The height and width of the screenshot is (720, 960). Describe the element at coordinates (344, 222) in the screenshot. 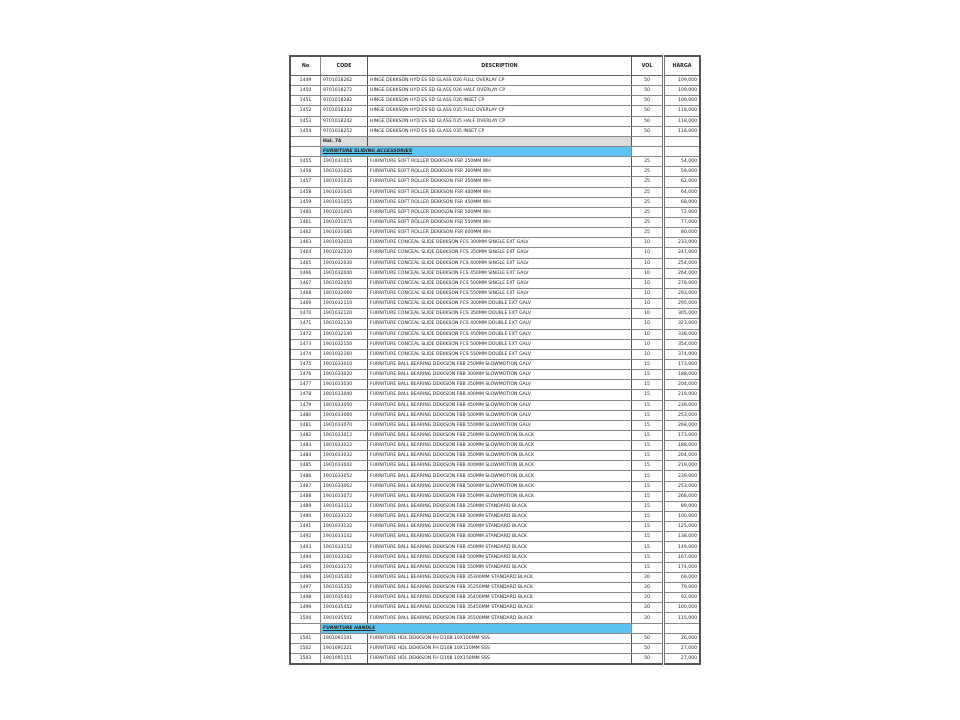

I see `cell-code: 1901031075` at that location.